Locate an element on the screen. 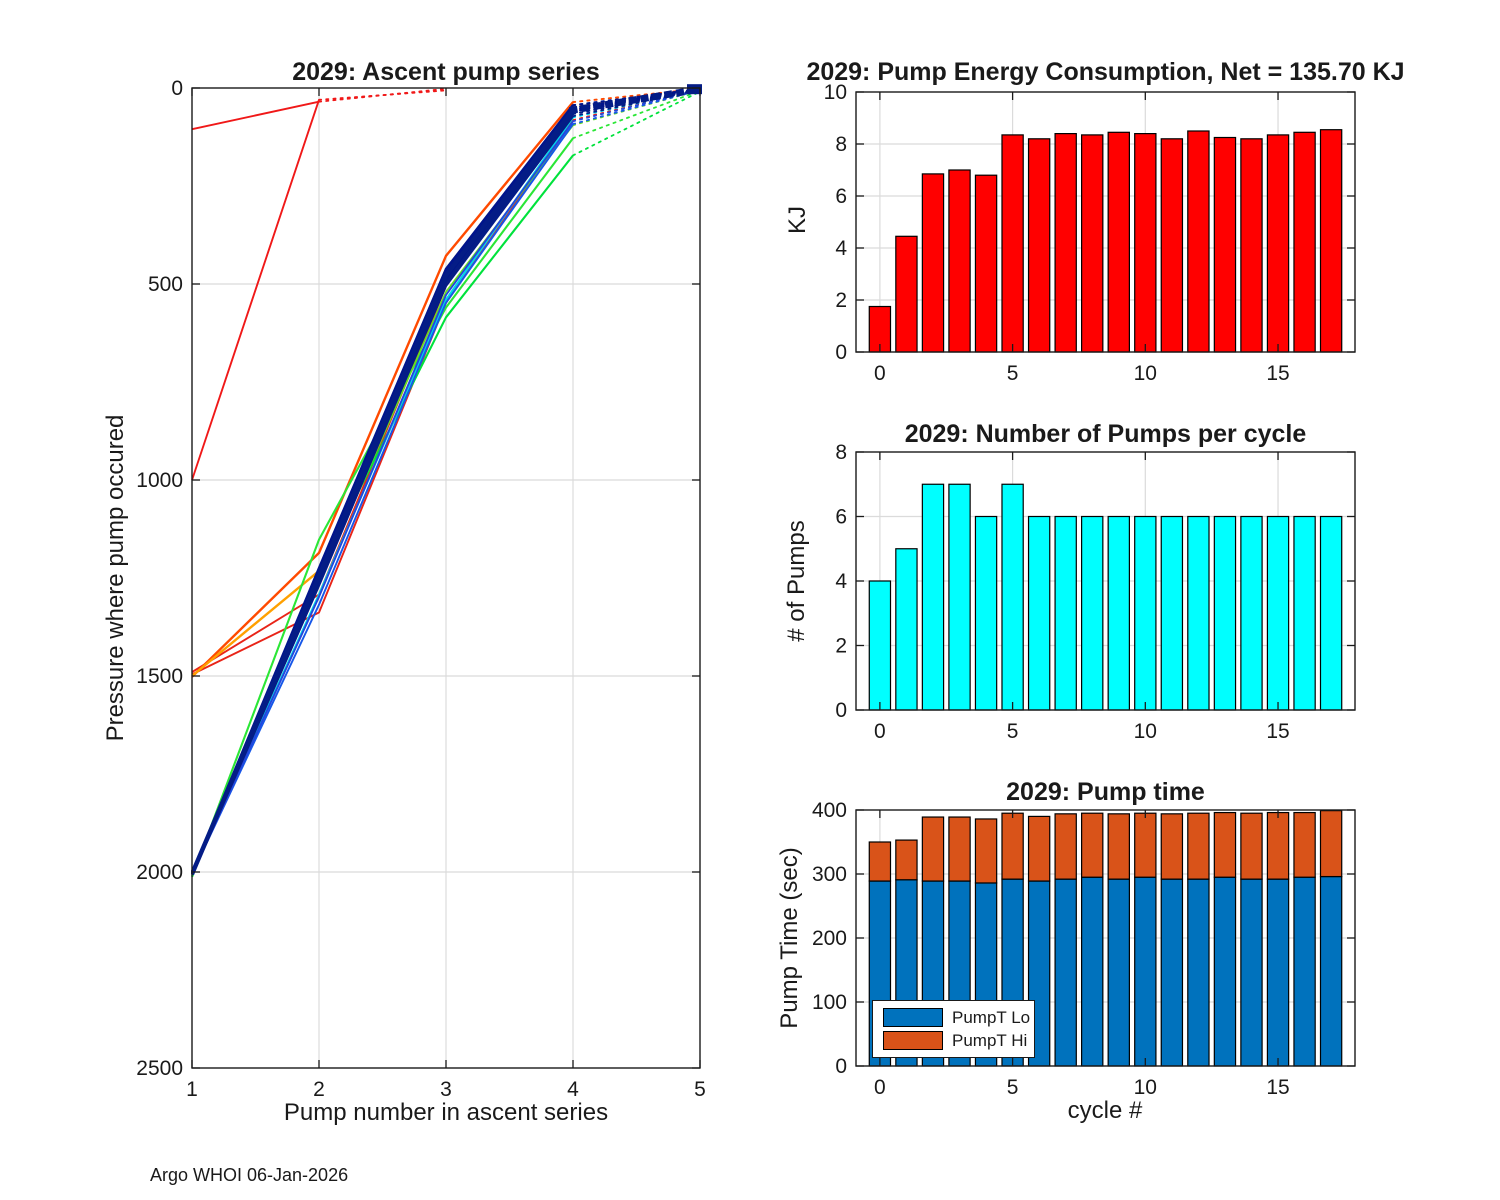 The height and width of the screenshot is (1200, 1500). pumps-plot: 0 5 10 15 0 2 4 6 8 is located at coordinates (1095, 592).